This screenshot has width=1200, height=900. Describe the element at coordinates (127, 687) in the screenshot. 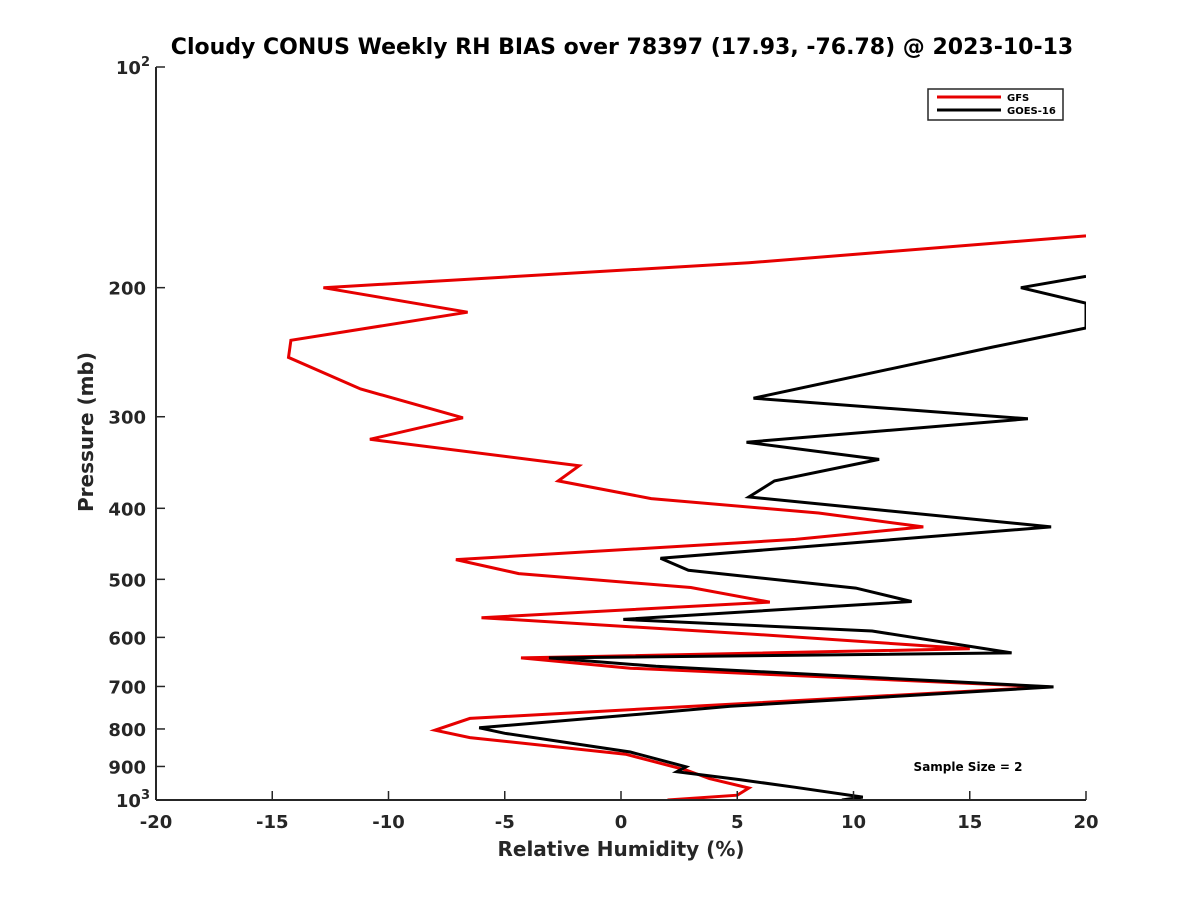

I see `y-tick-label: 700` at that location.